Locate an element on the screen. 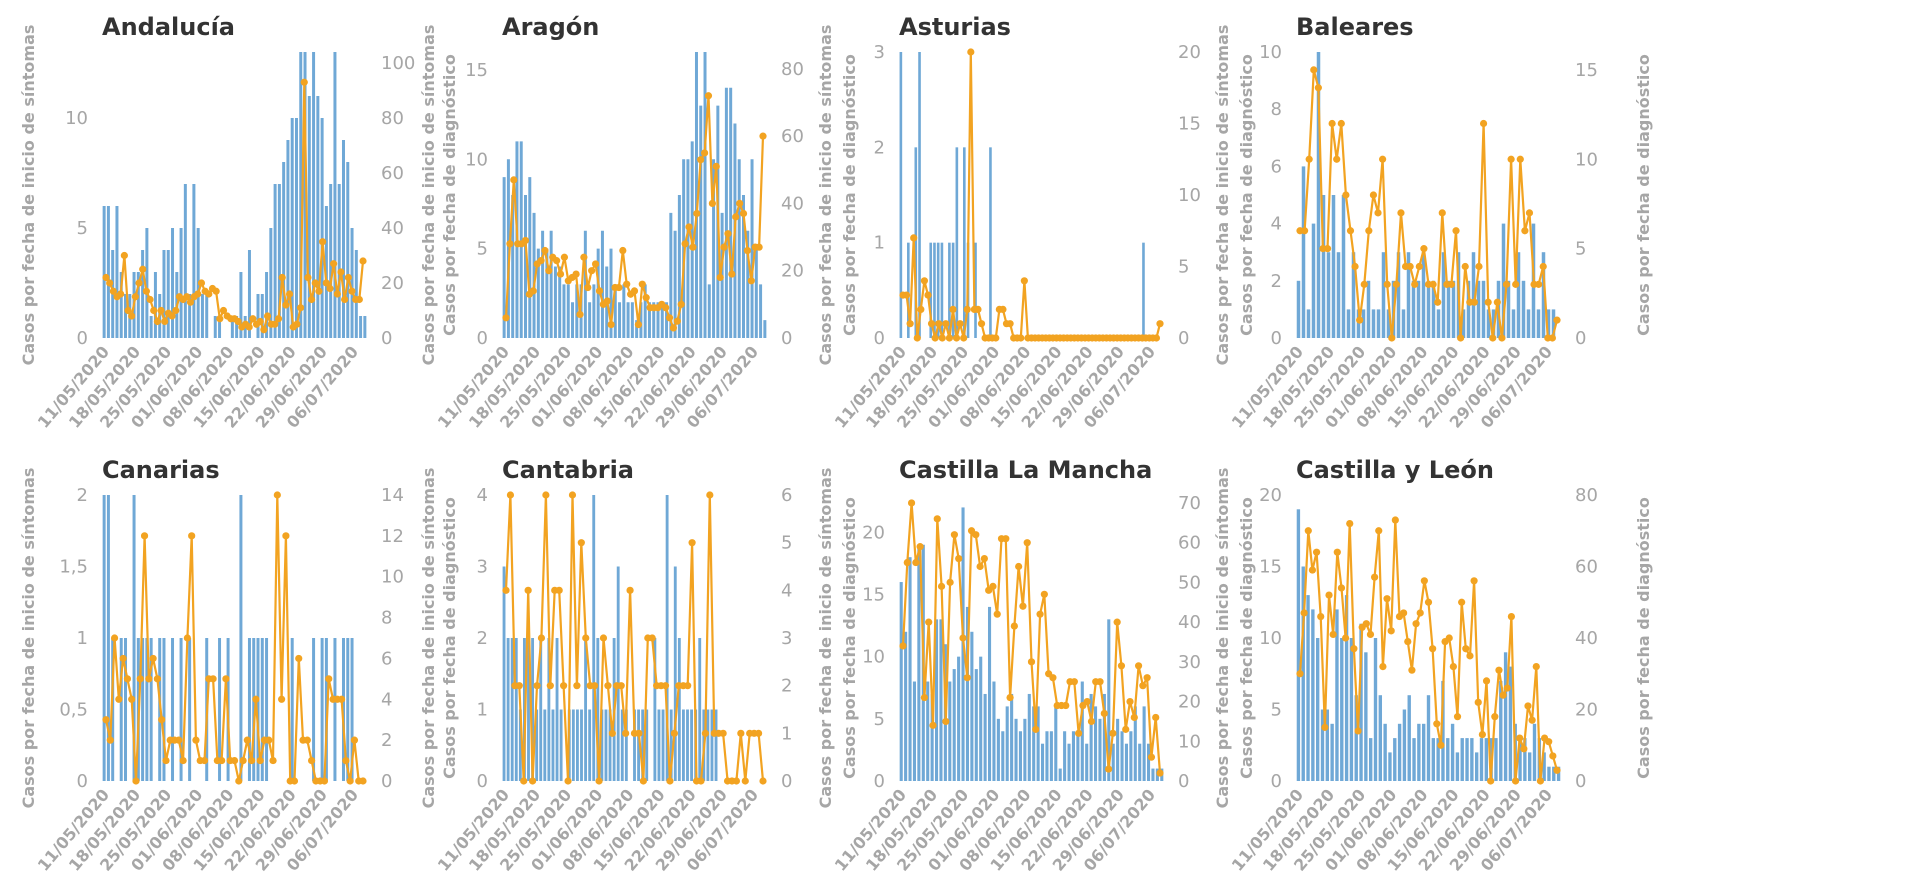  y-left-tick-label: 8 is located at coordinates (1276, 109).